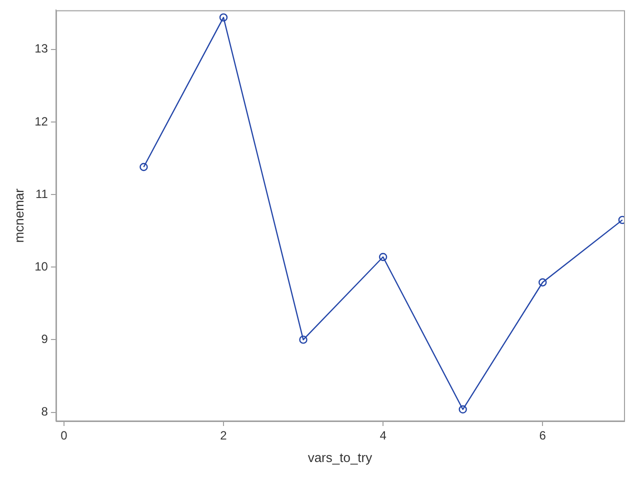 The width and height of the screenshot is (640, 480). I want to click on y-tick-label: 8, so click(44, 411).